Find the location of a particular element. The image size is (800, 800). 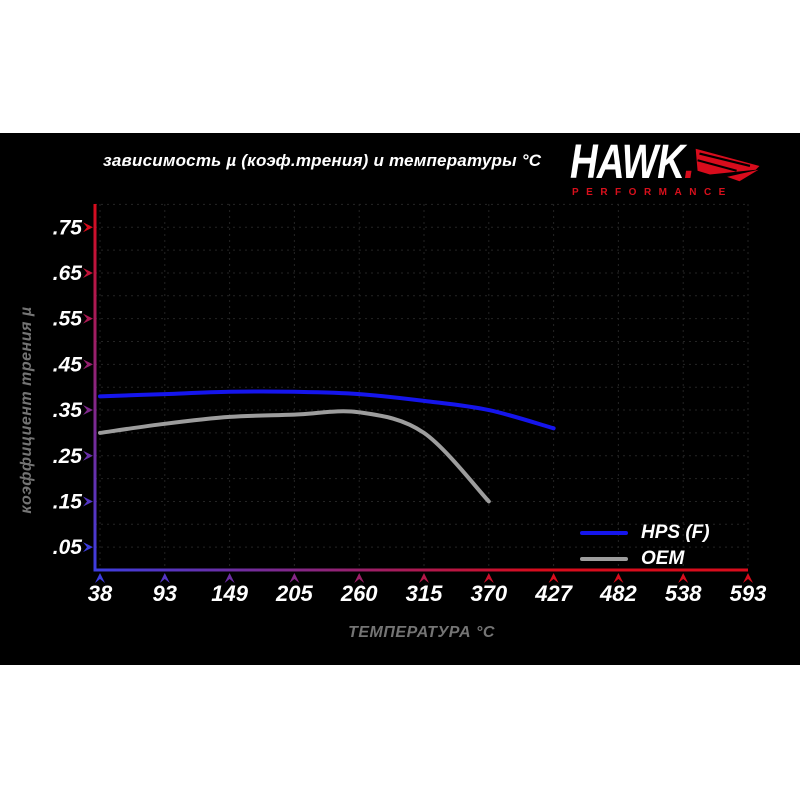

x-tick-label: 427 is located at coordinates (553, 593).